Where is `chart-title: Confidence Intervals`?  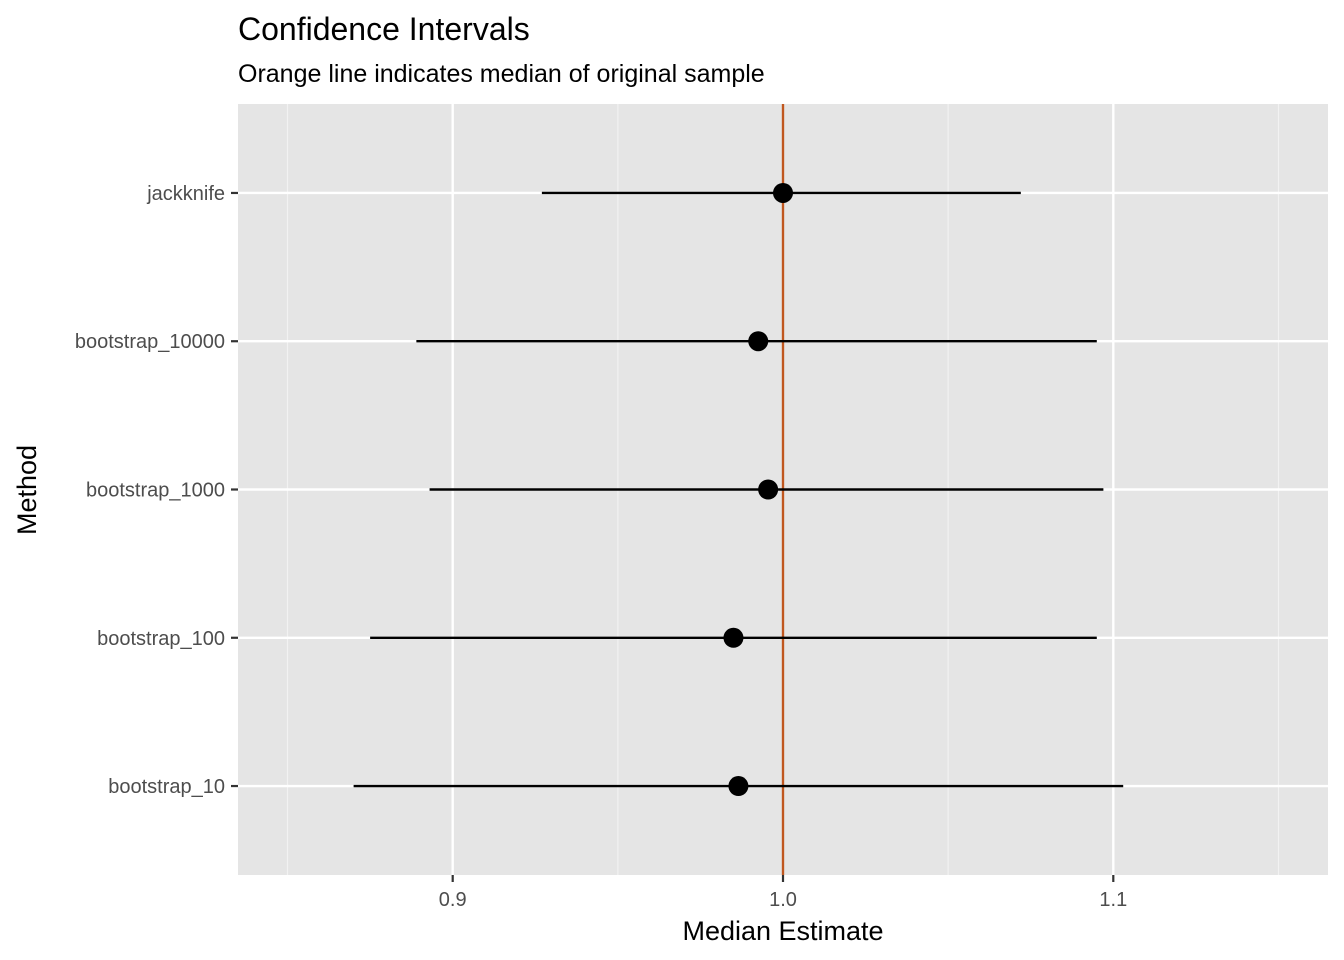
chart-title: Confidence Intervals is located at coordinates (384, 29).